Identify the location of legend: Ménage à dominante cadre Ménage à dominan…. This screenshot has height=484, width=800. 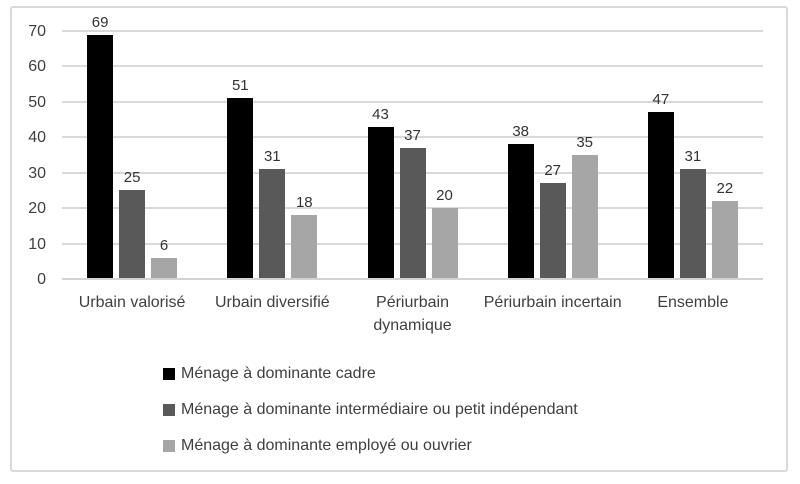
(370, 410).